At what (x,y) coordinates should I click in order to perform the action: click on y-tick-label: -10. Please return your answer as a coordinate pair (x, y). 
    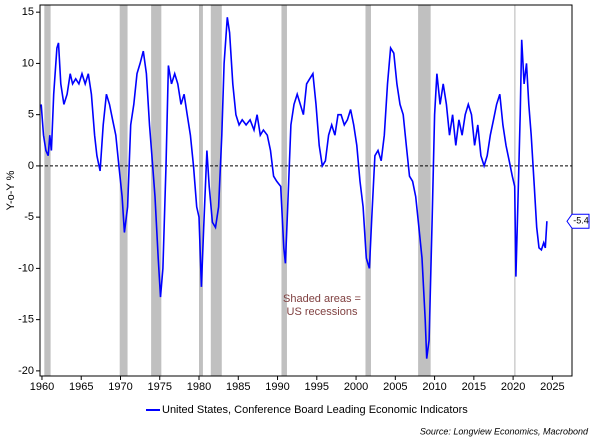
    Looking at the image, I should click on (26, 268).